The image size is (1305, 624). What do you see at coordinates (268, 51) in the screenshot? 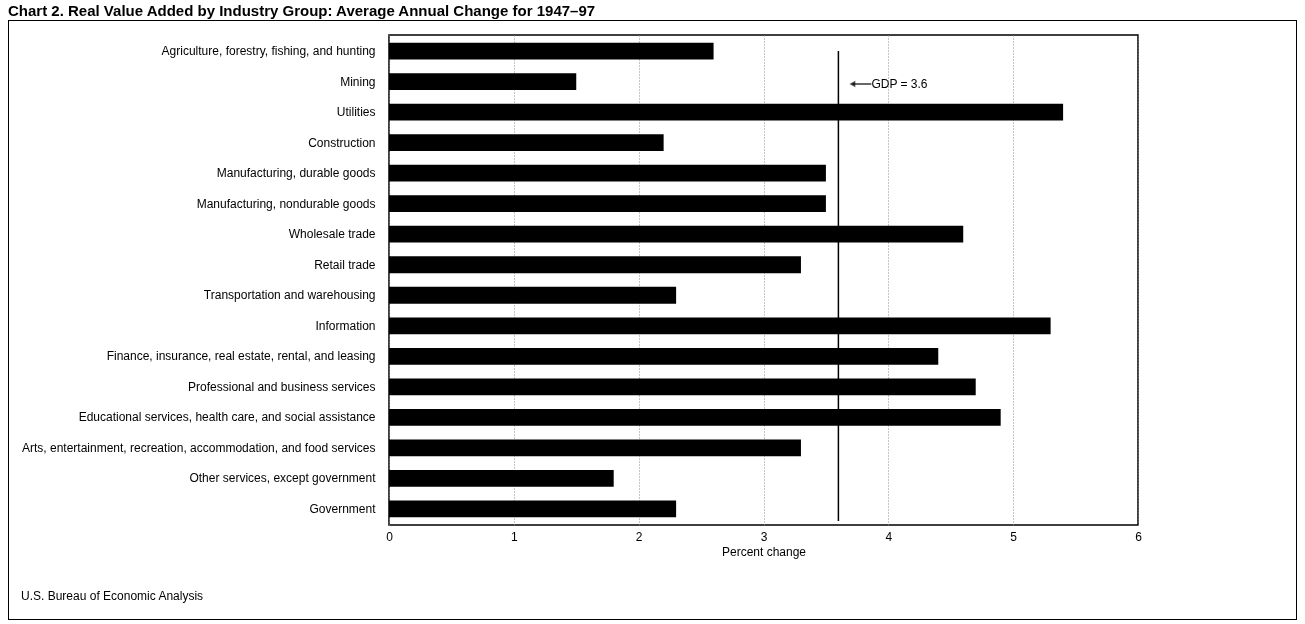
I see `y-tick-label: Agriculture, forestry, fishing, and hunting` at bounding box center [268, 51].